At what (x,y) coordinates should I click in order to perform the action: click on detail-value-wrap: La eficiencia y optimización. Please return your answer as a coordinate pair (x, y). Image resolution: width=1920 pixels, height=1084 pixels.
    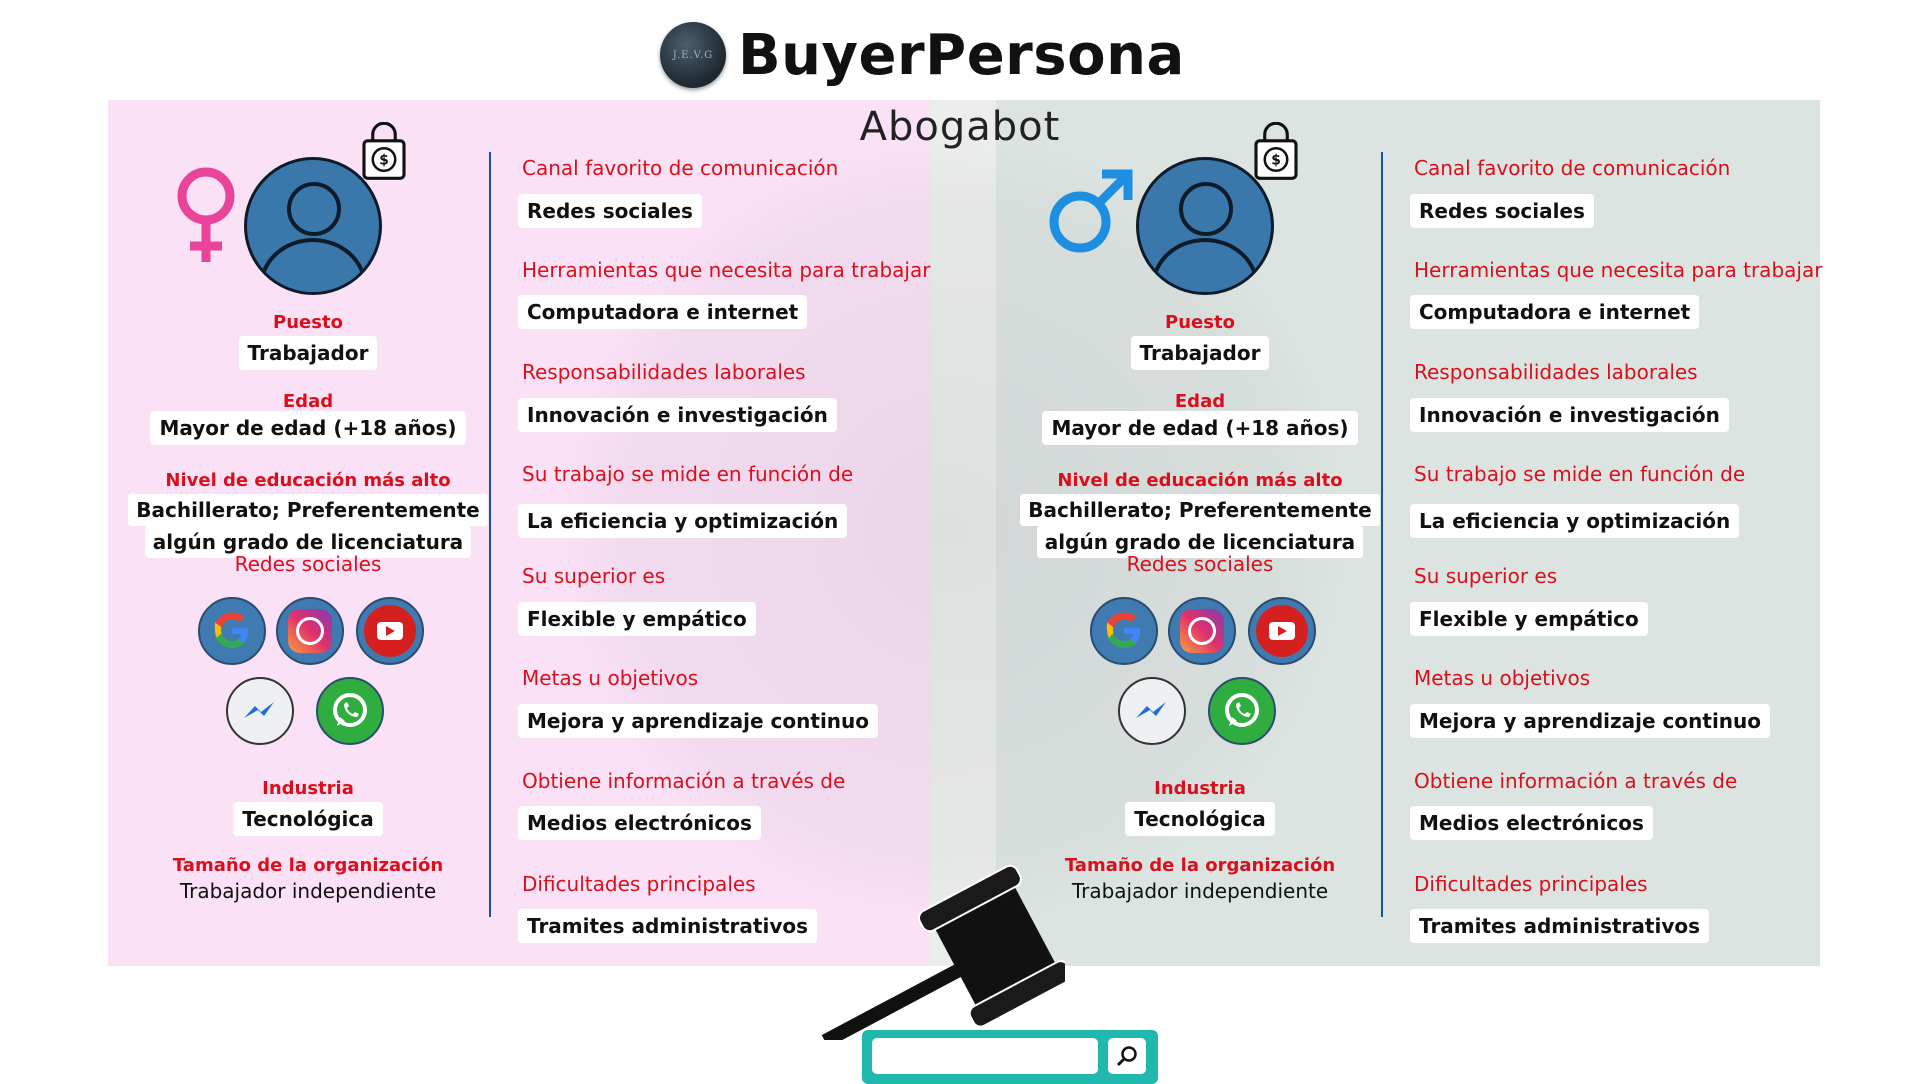
    Looking at the image, I should click on (1575, 521).